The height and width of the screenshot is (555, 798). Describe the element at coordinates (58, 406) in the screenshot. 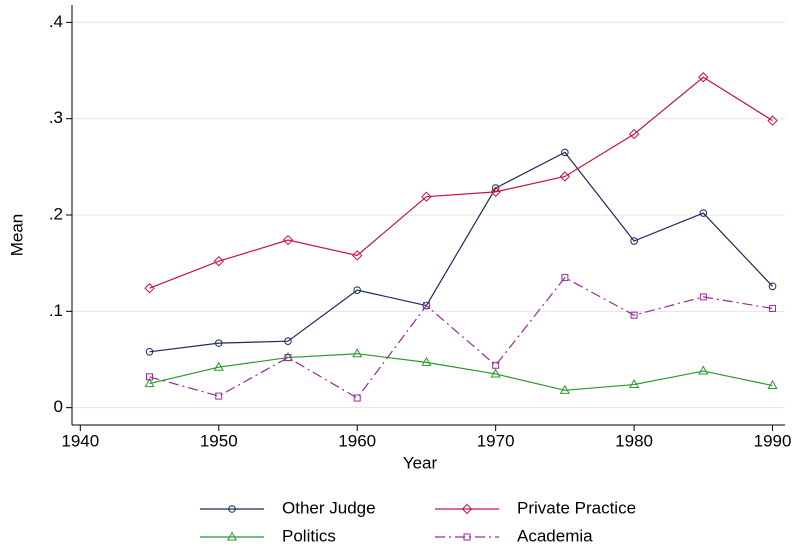

I see `y-tick-label: 0` at that location.